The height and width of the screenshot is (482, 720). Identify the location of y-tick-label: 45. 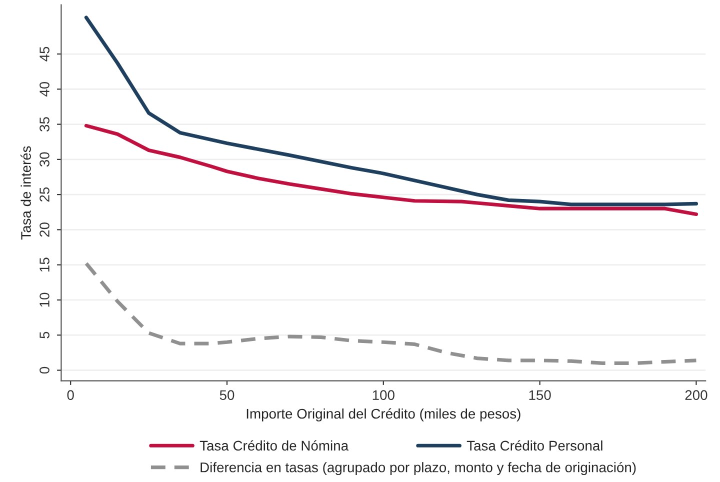
(45, 54).